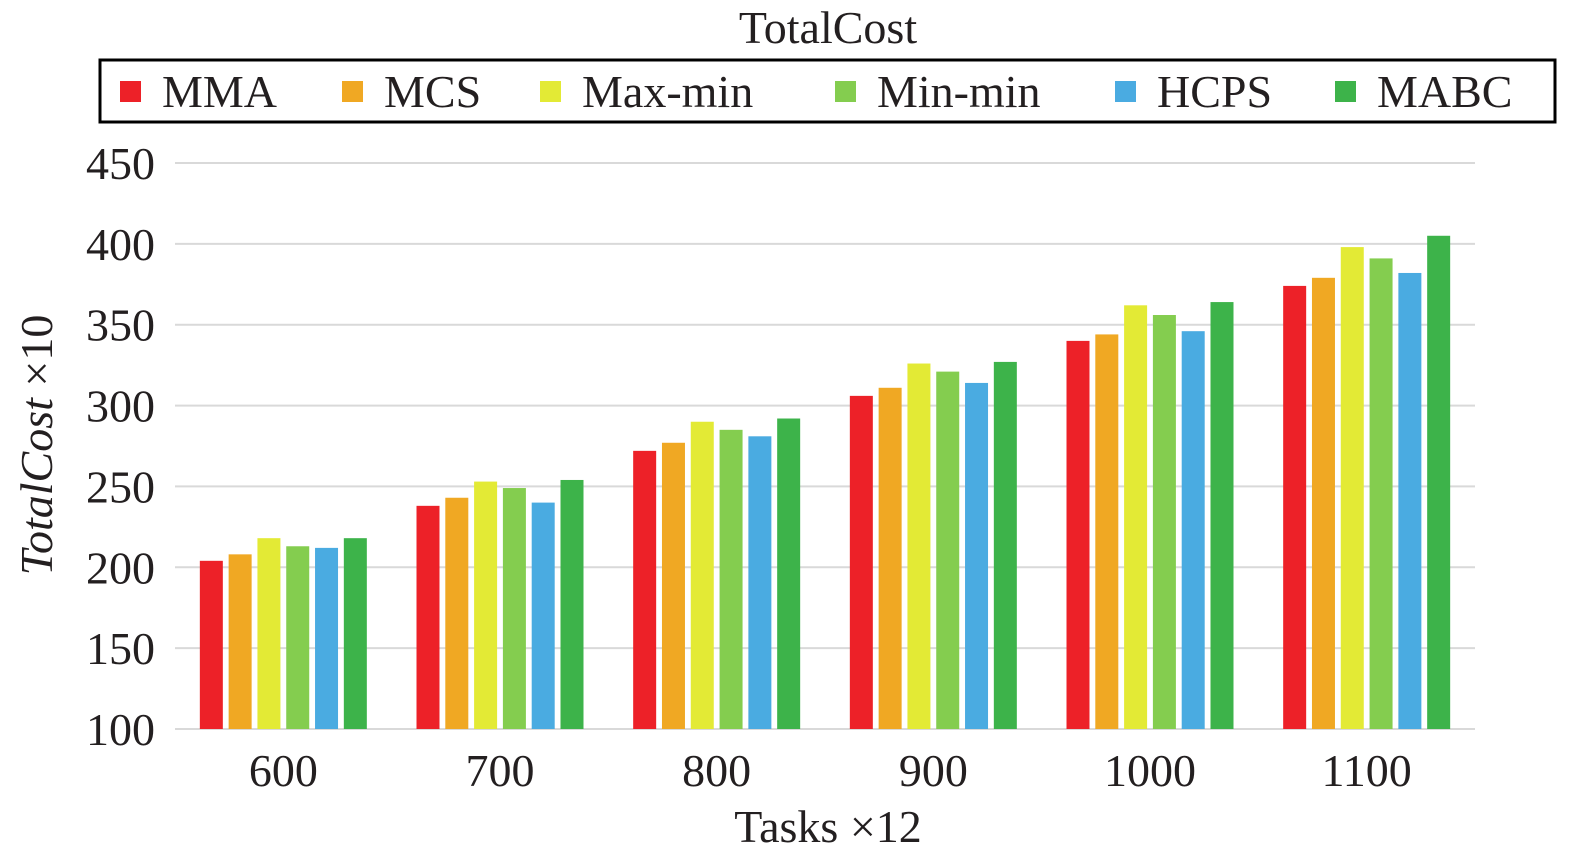 The image size is (1575, 862). Describe the element at coordinates (120, 729) in the screenshot. I see `y-tick-label: 100` at that location.